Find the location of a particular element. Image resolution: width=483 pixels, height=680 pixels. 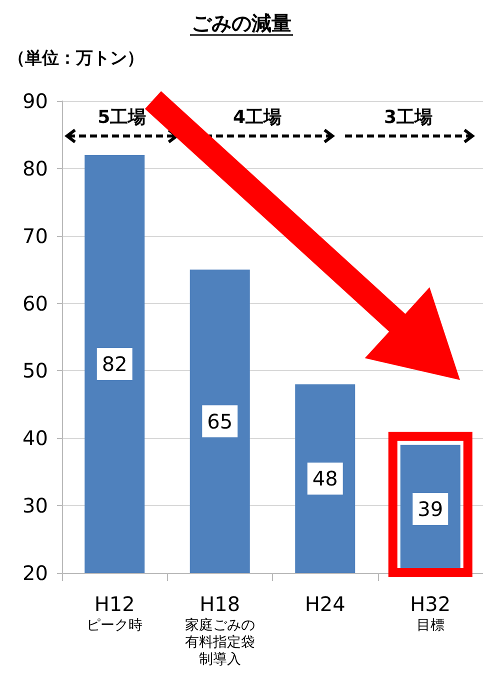

chart-title: ごみの減量 is located at coordinates (242, 23).